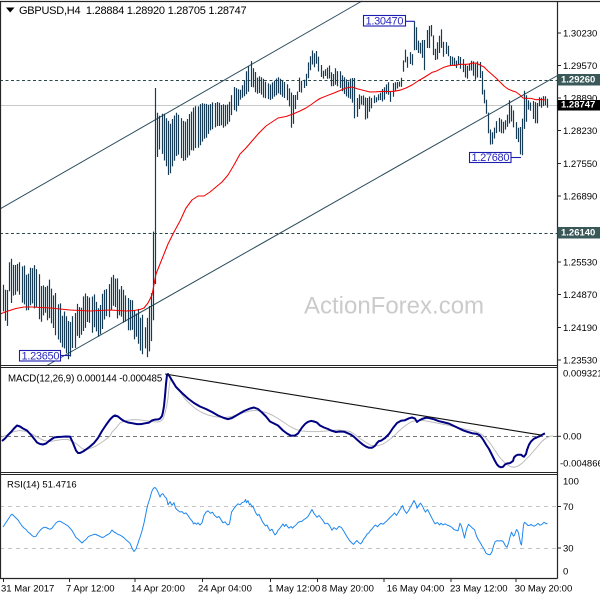  What do you see at coordinates (479, 589) in the screenshot?
I see `svg-text: 23 May 12:00` at bounding box center [479, 589].